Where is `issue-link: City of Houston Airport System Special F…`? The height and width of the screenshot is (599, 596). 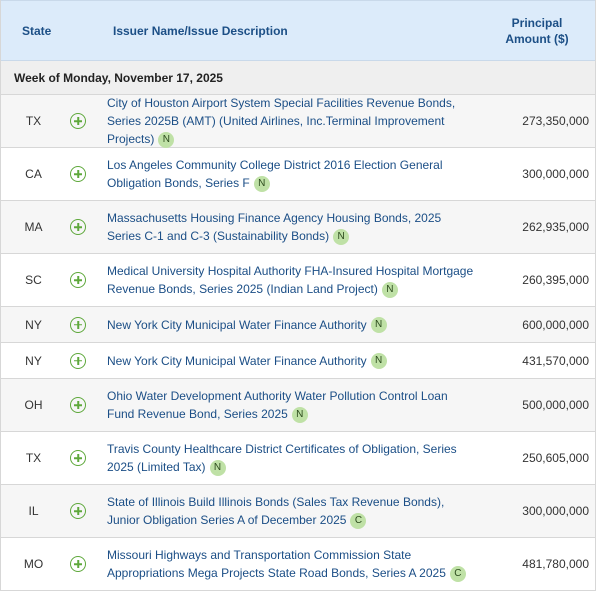
issue-link: City of Houston Airport System Special F… is located at coordinates (281, 121).